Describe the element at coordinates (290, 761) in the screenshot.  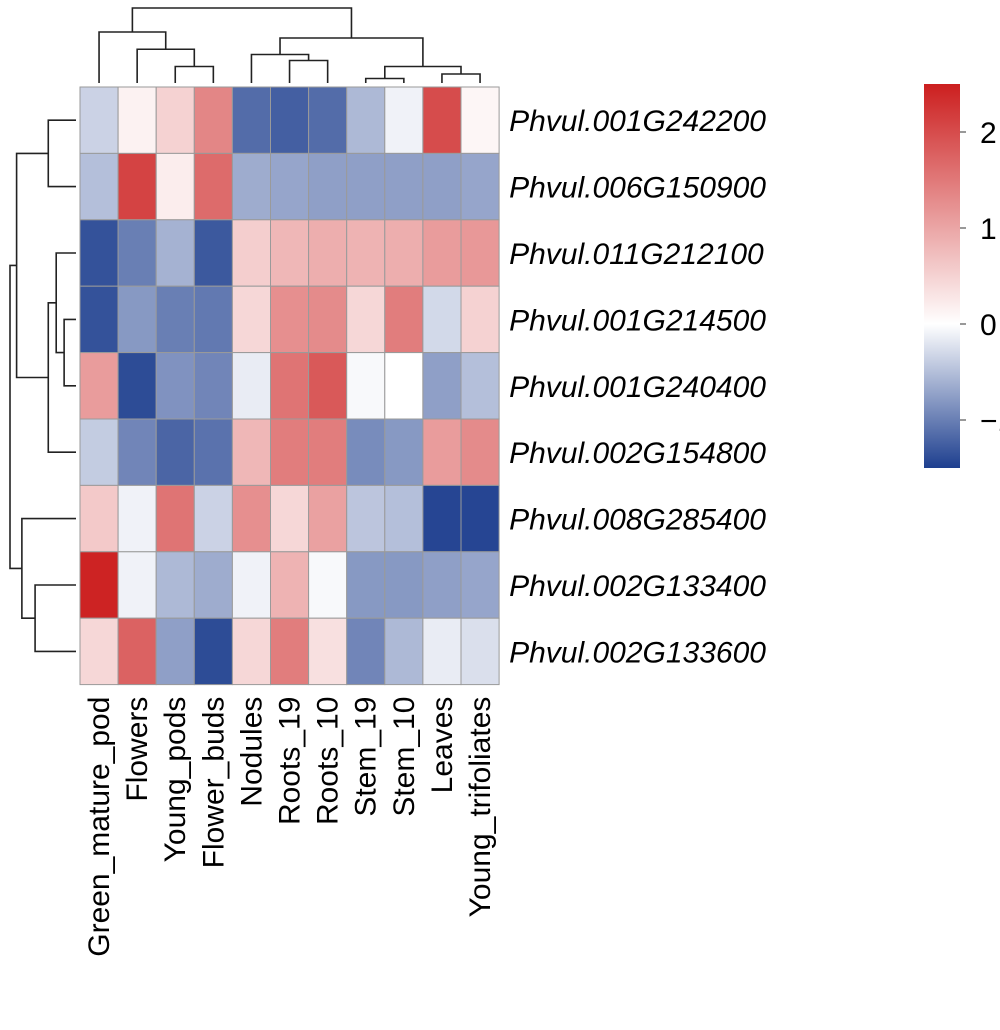
I see `column-label: Roots_19` at that location.